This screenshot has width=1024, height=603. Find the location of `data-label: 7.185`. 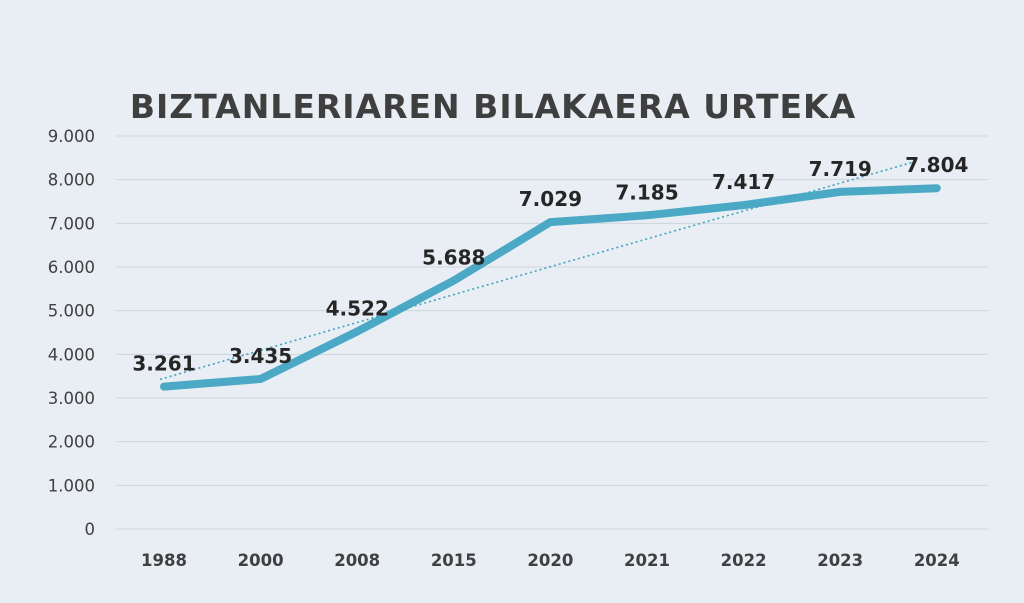

data-label: 7.185 is located at coordinates (646, 192).